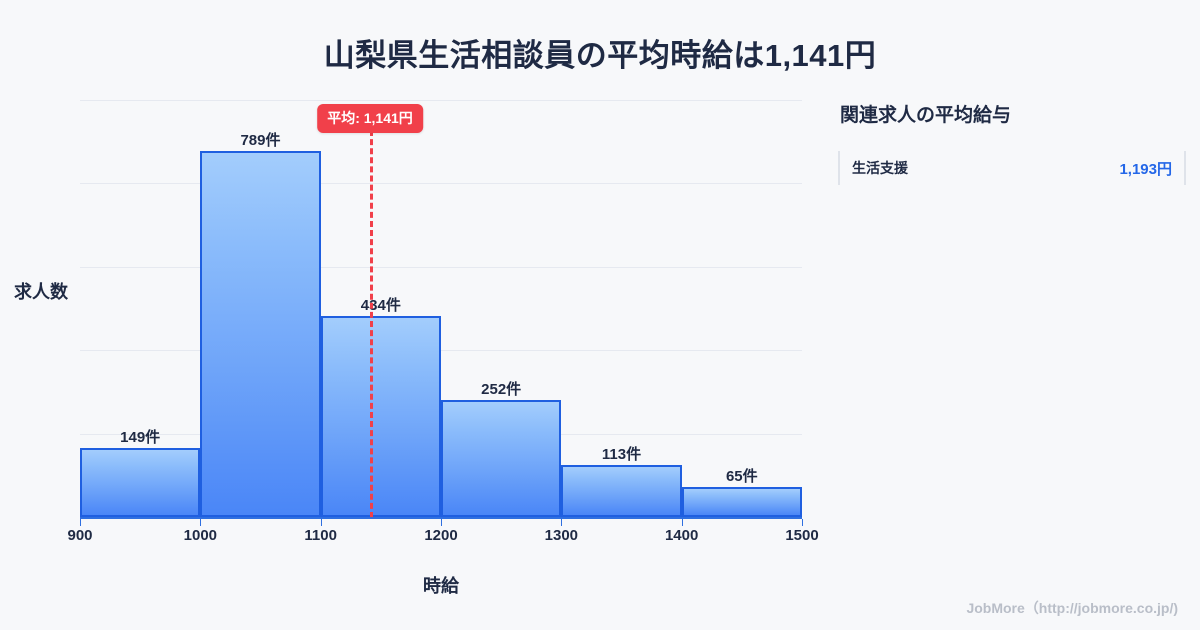 The image size is (1200, 630). Describe the element at coordinates (41, 292) in the screenshot. I see `y-axis-label: 求人数` at that location.